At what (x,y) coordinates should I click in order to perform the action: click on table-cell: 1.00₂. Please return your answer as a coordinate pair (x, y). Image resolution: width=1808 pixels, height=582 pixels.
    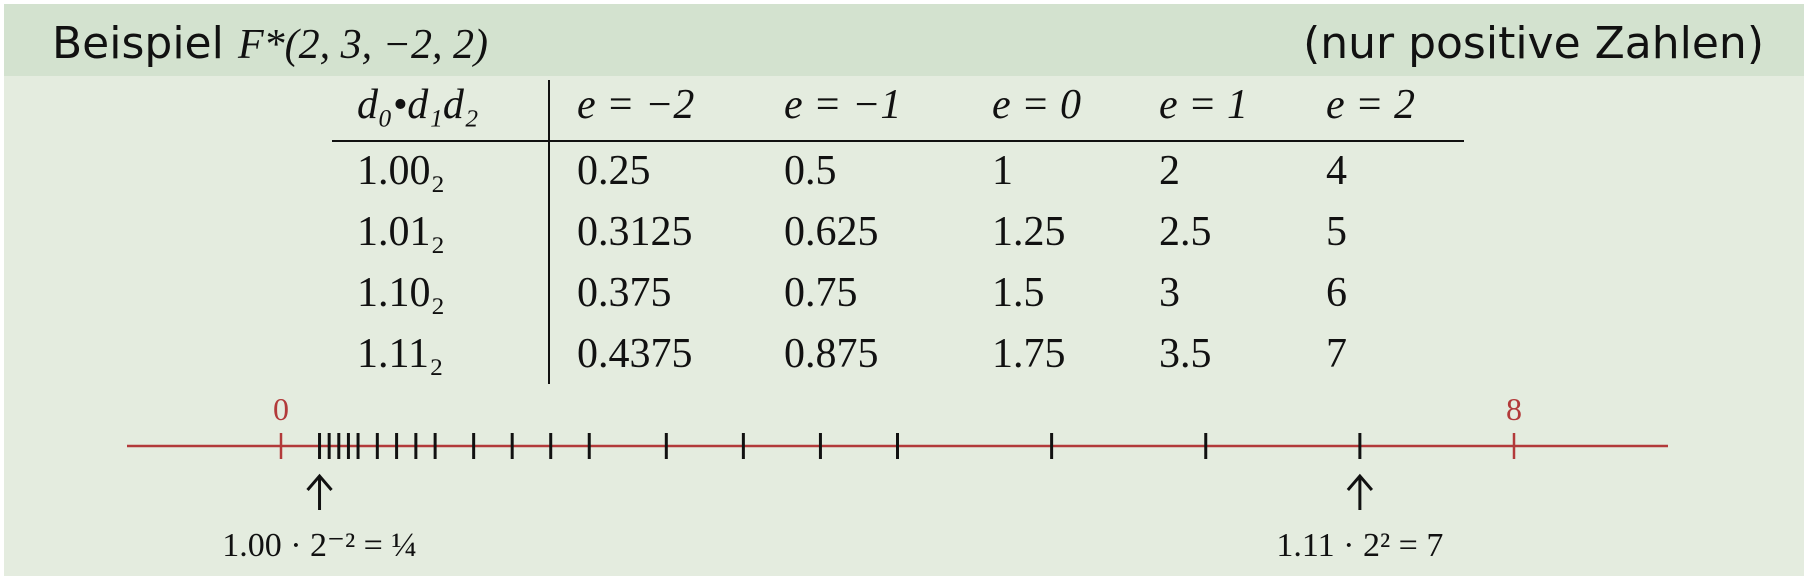
    Looking at the image, I should click on (401, 171).